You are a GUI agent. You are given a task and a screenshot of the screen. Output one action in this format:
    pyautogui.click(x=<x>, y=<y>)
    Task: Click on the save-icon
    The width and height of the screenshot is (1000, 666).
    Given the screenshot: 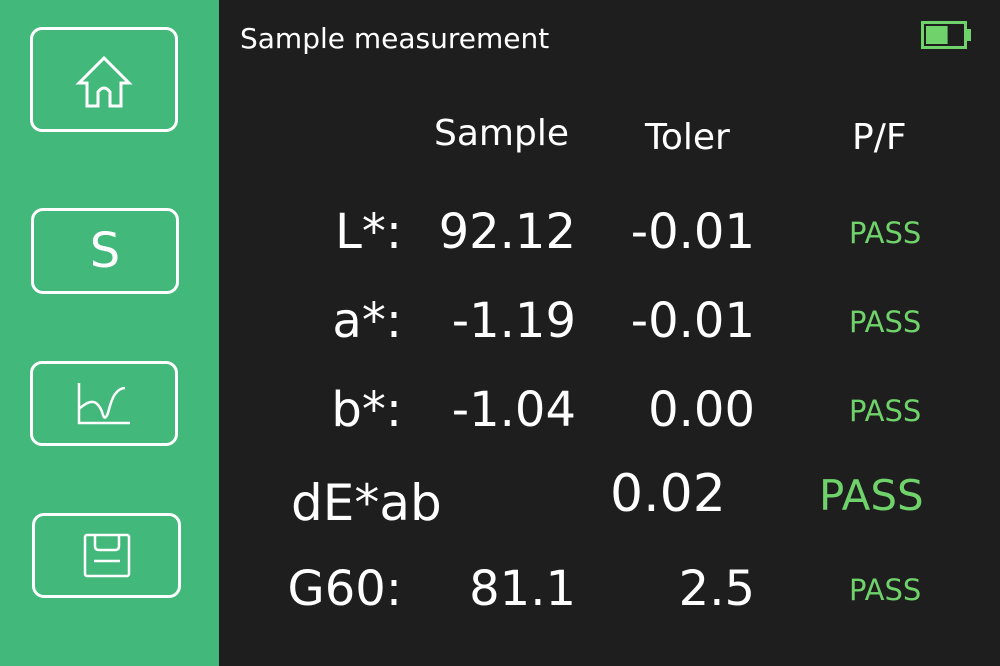 What is the action you would take?
    pyautogui.click(x=106, y=555)
    